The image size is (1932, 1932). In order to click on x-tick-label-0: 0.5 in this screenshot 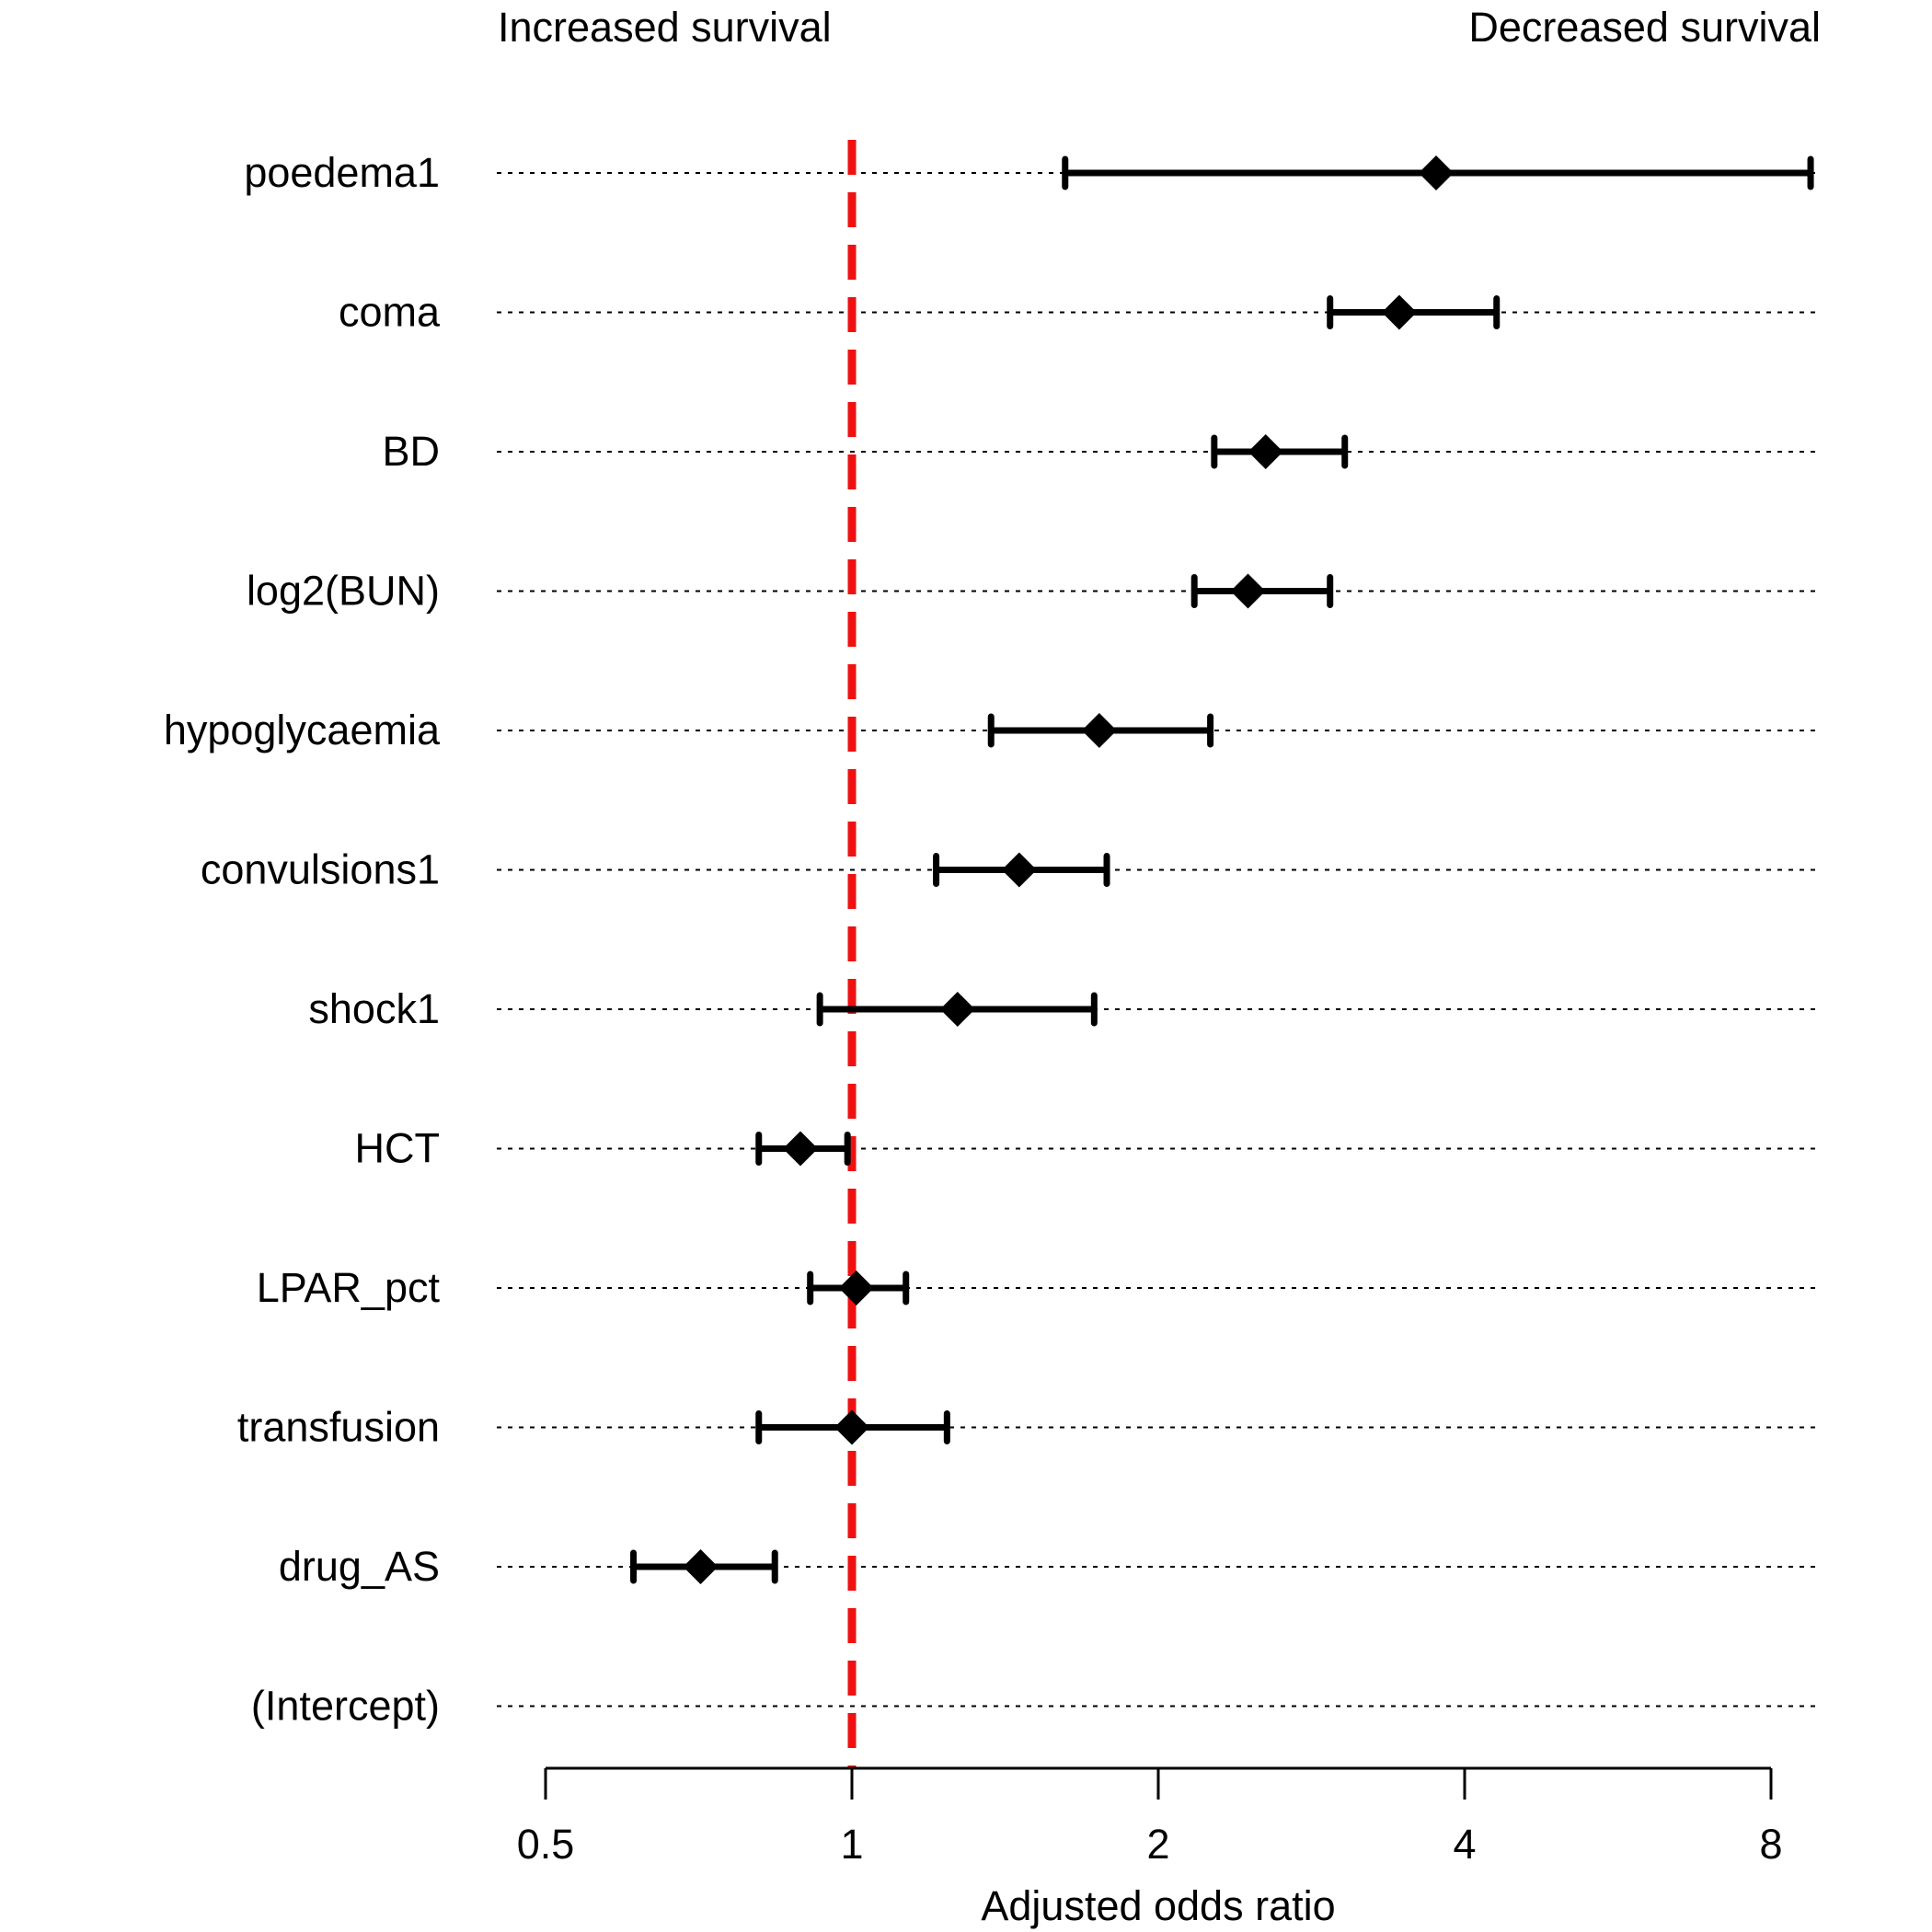, I will do `click(546, 1844)`.